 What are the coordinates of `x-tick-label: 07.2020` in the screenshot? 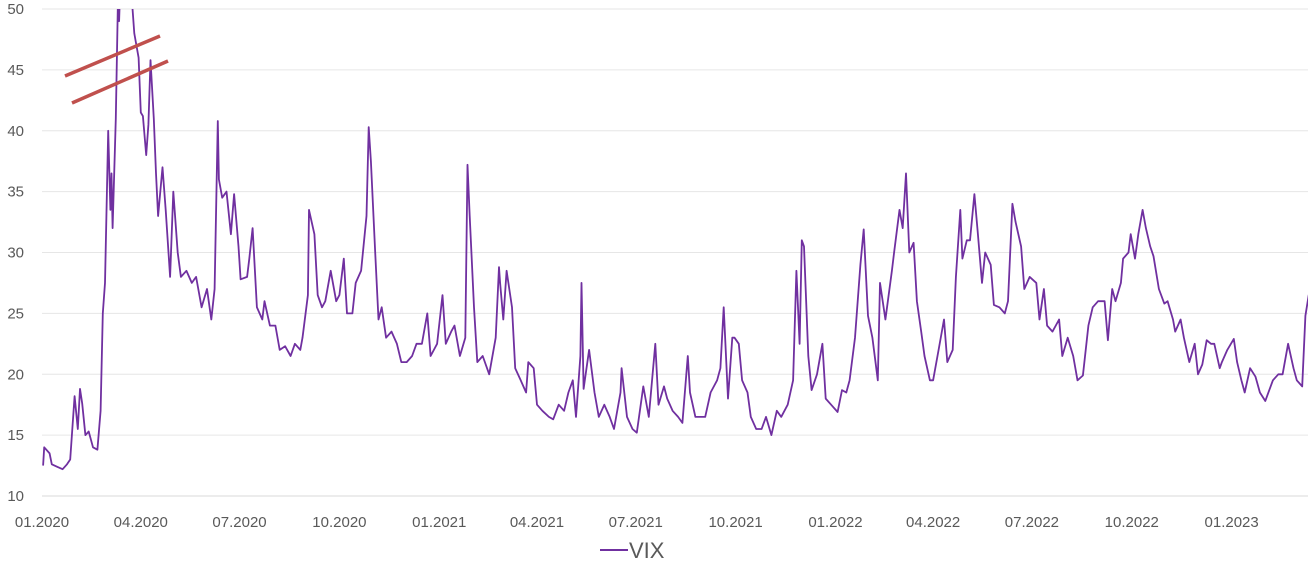 It's located at (239, 522).